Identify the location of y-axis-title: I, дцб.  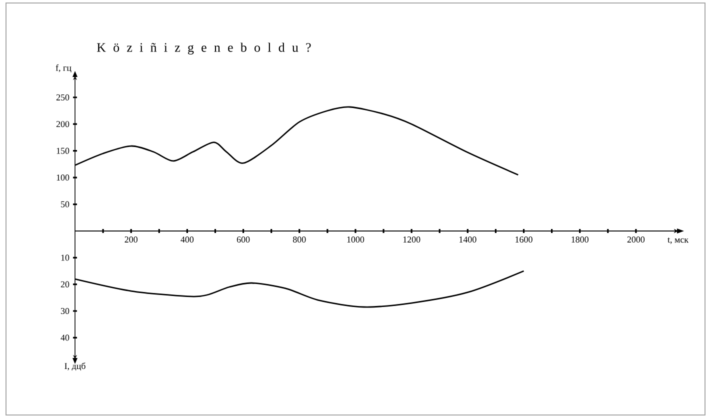
(75, 366).